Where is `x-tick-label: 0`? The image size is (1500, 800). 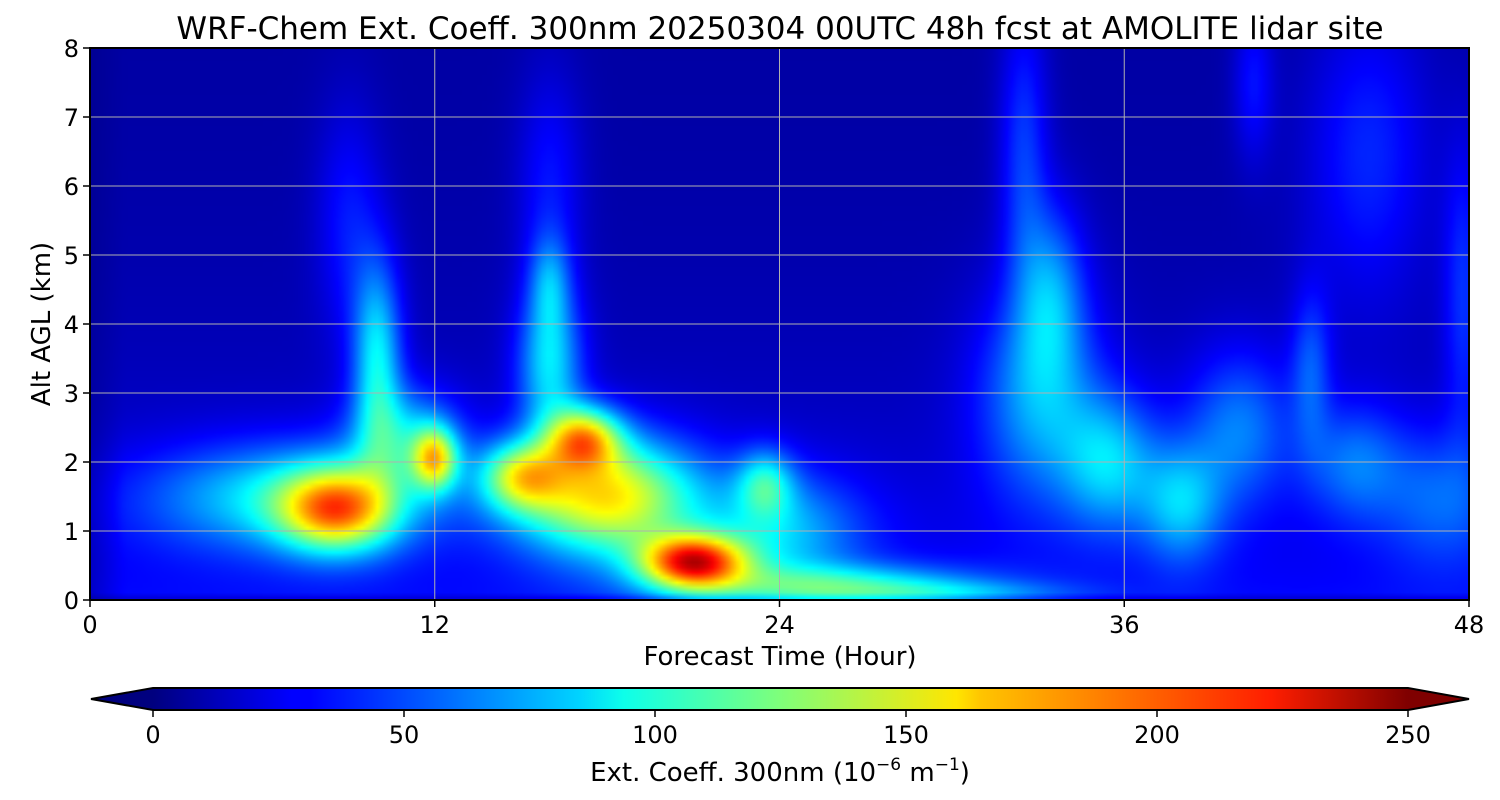
x-tick-label: 0 is located at coordinates (89, 625).